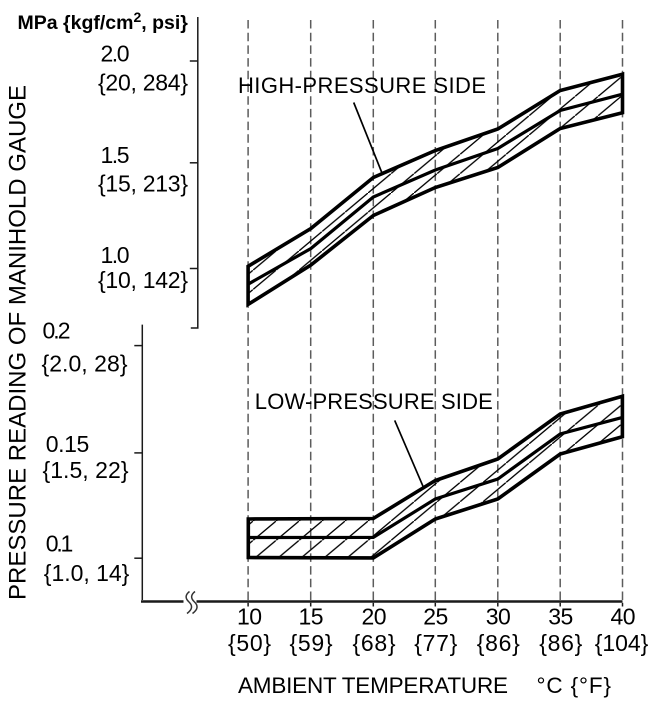 The width and height of the screenshot is (649, 702). What do you see at coordinates (249, 617) in the screenshot?
I see `svg-text: 10` at bounding box center [249, 617].